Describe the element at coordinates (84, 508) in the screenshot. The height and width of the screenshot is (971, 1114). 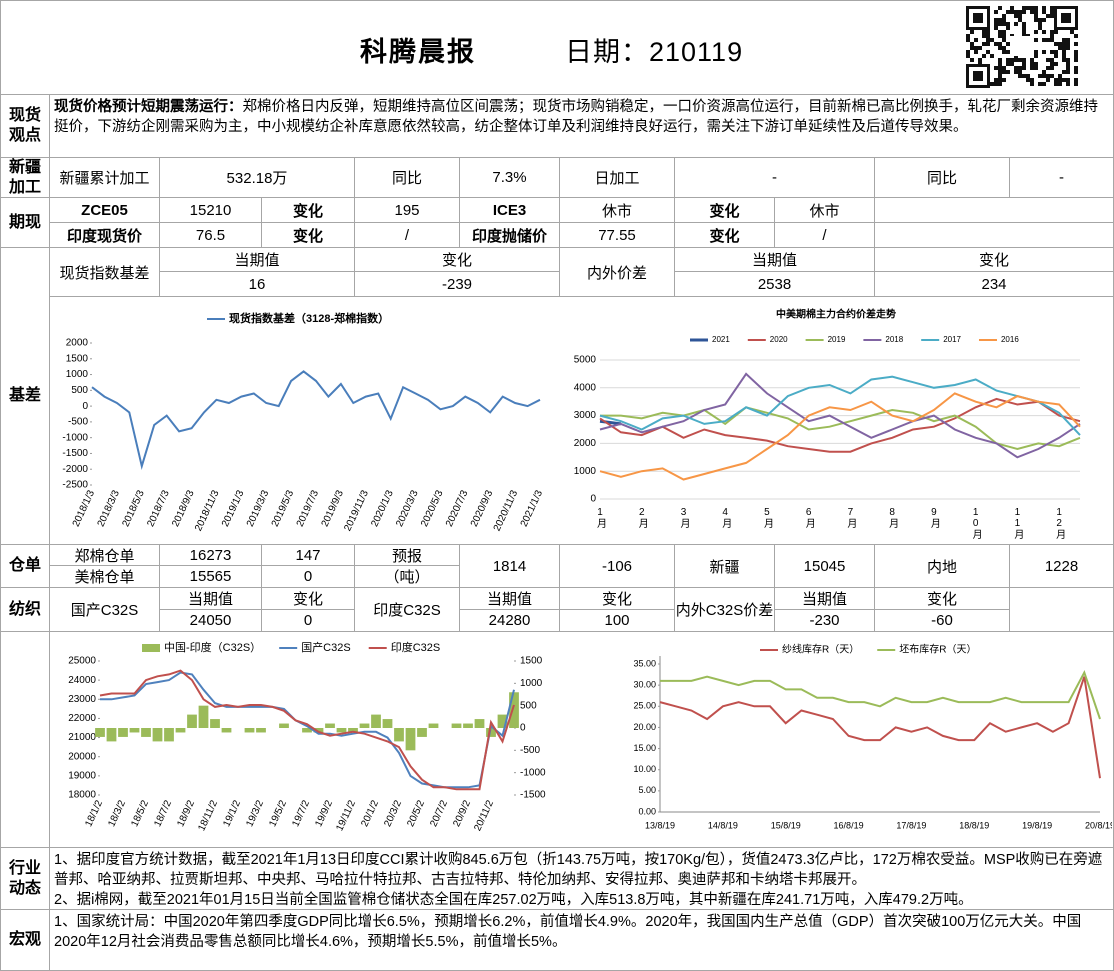
I see `x-tick-label: 2018/1/3` at that location.